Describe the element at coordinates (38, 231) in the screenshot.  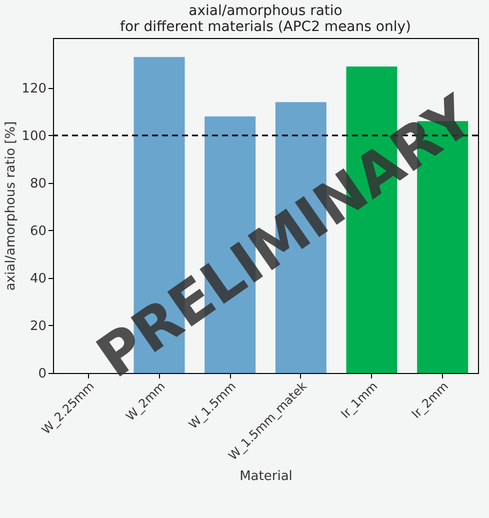
I see `y-tick-label: 60` at that location.